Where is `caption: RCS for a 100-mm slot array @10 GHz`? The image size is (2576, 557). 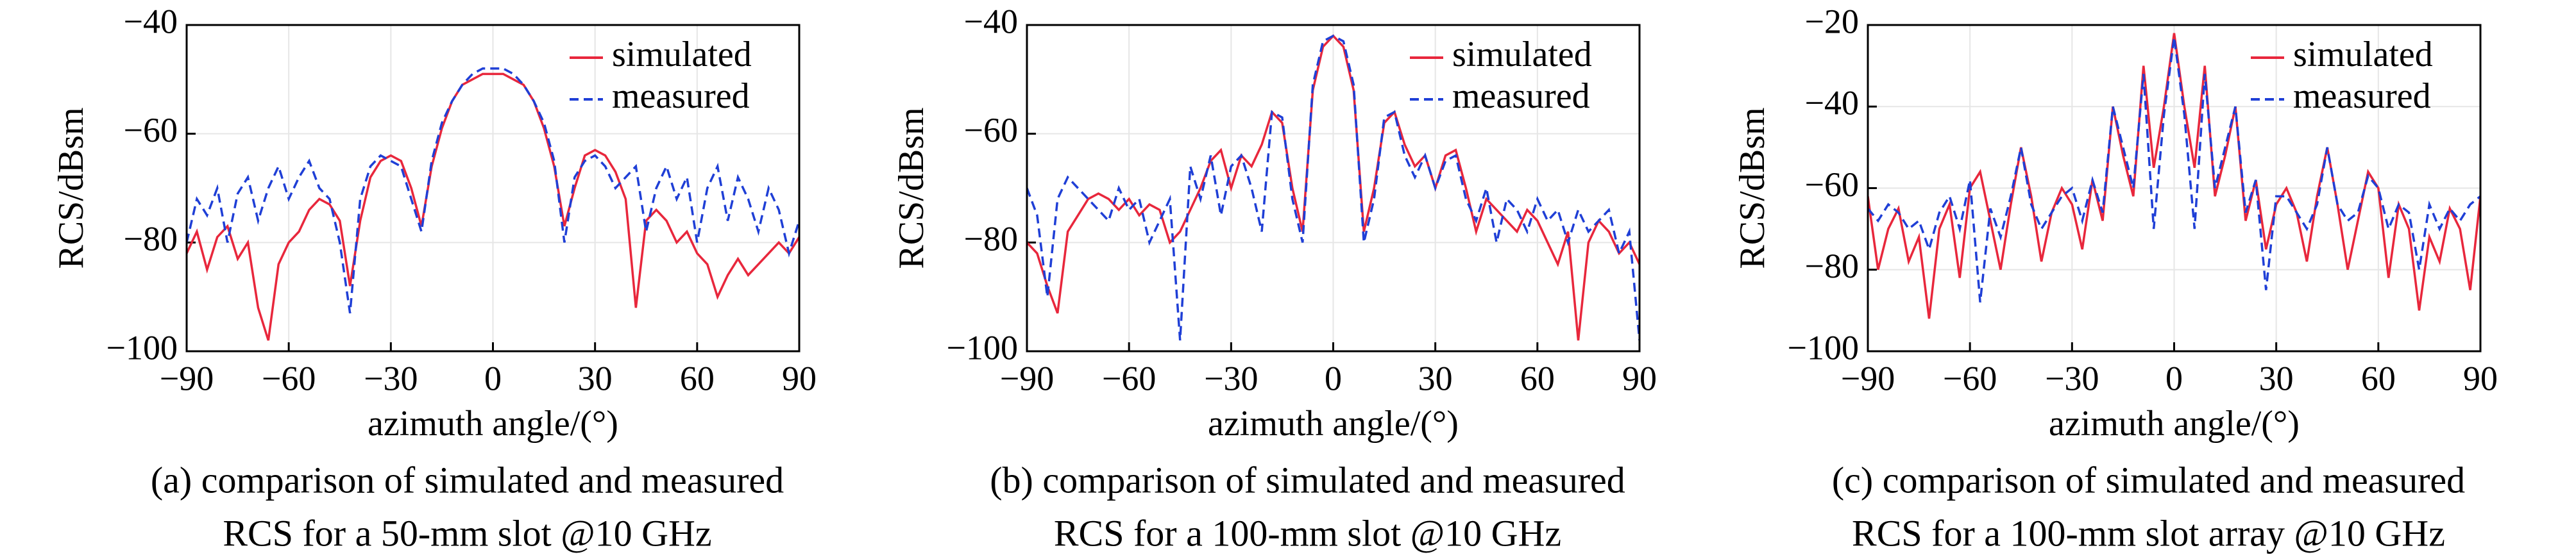
caption: RCS for a 100-mm slot array @10 GHz is located at coordinates (2148, 533).